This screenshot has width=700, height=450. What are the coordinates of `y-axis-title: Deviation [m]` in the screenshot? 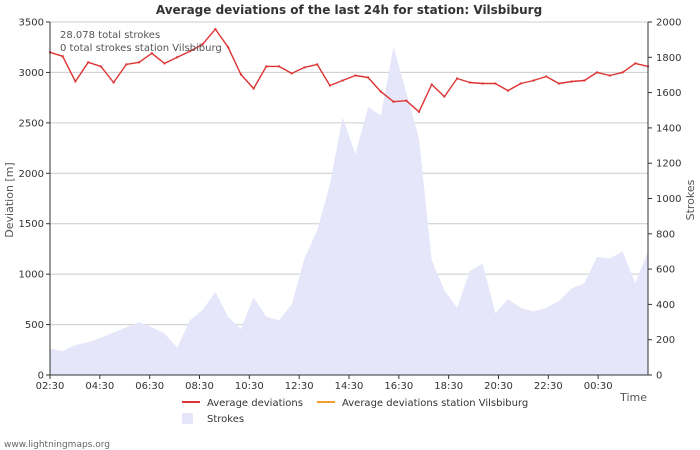 It's located at (9, 199).